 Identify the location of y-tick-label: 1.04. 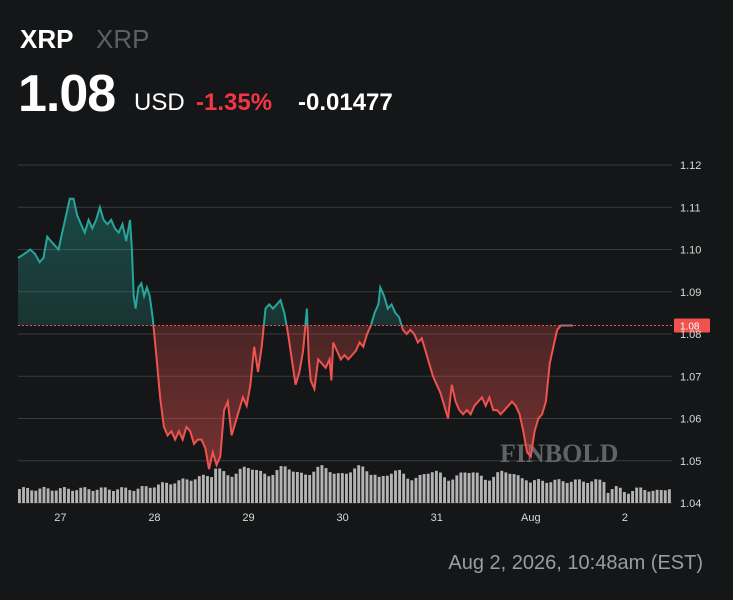
(690, 504).